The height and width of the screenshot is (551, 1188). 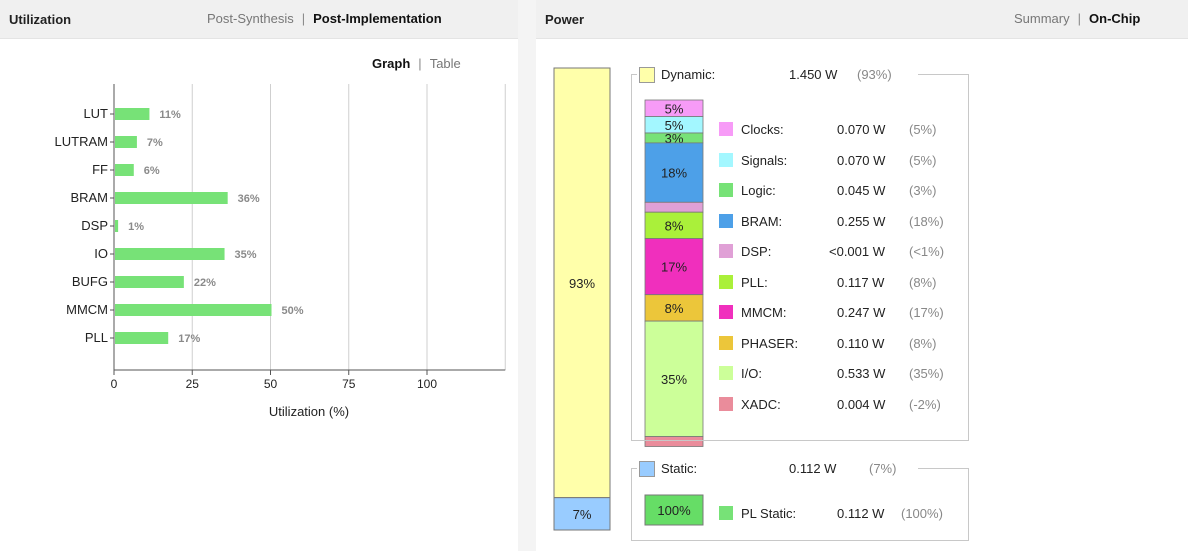 I want to click on total-bar-segment, so click(x=582, y=283).